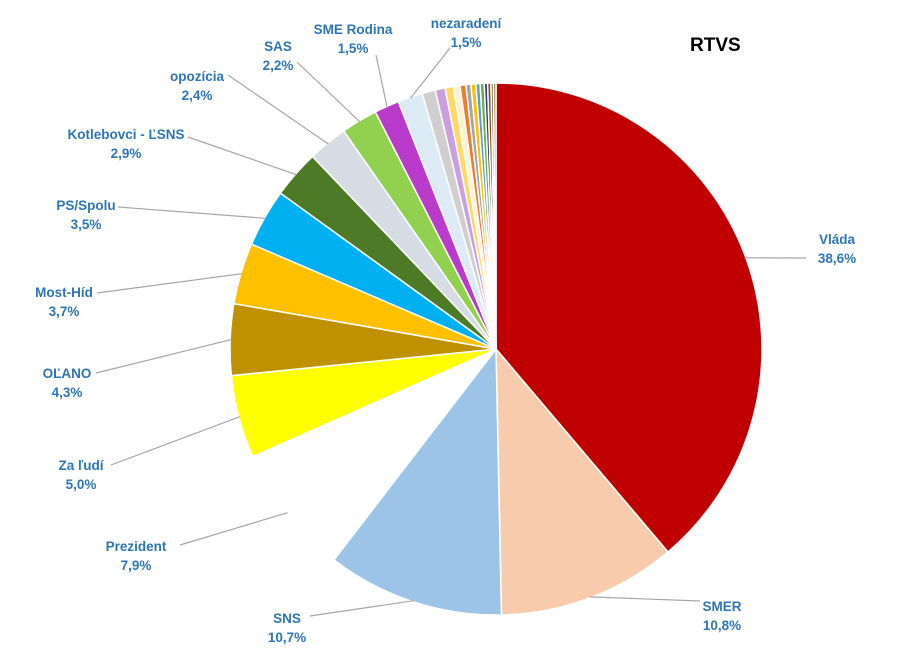 The image size is (922, 658). What do you see at coordinates (85, 205) in the screenshot?
I see `slice-label: PS/Spolu` at bounding box center [85, 205].